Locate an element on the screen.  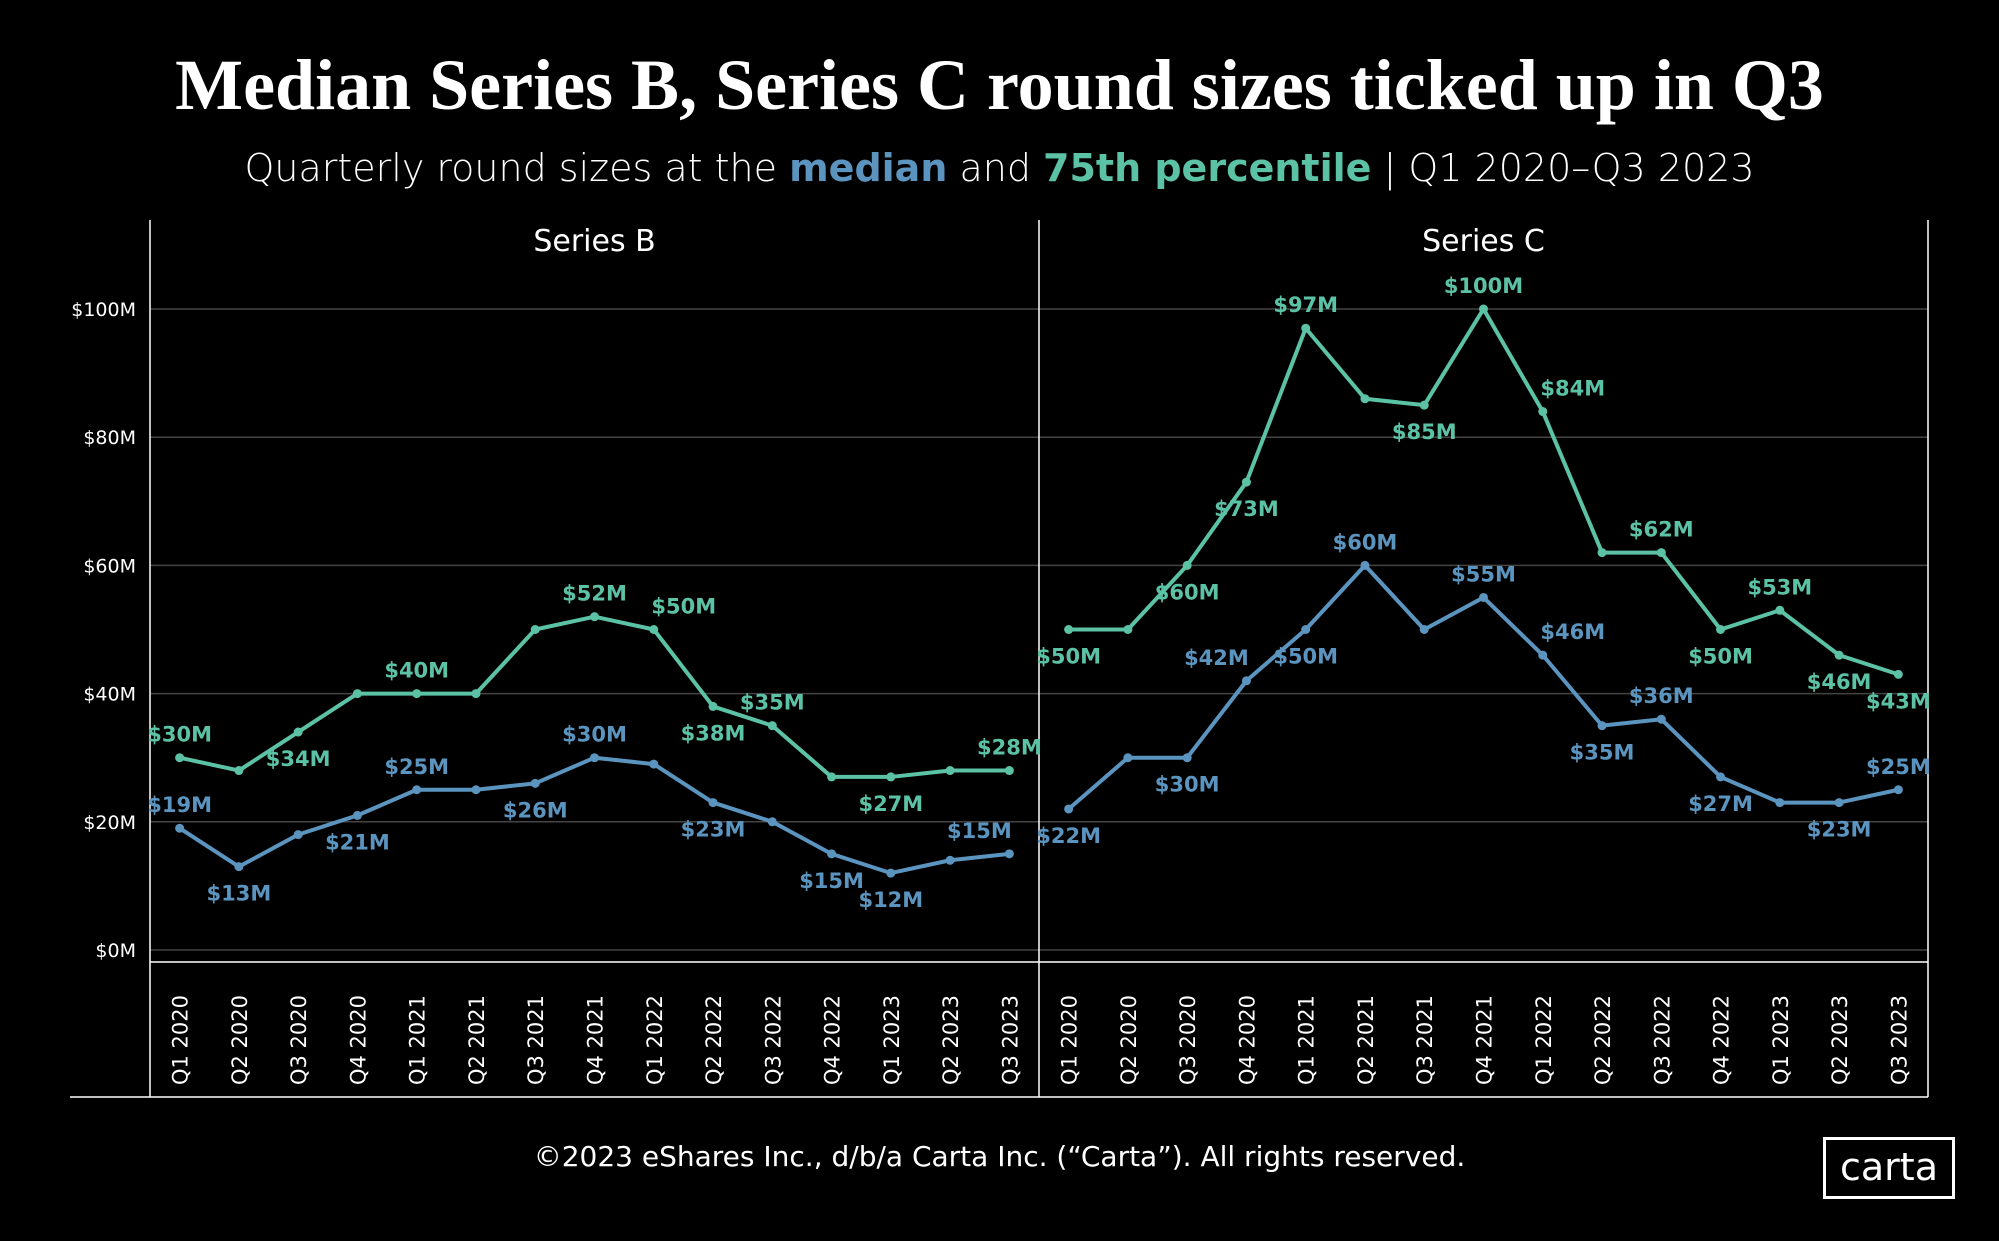
data-label: $62M is located at coordinates (1661, 530).